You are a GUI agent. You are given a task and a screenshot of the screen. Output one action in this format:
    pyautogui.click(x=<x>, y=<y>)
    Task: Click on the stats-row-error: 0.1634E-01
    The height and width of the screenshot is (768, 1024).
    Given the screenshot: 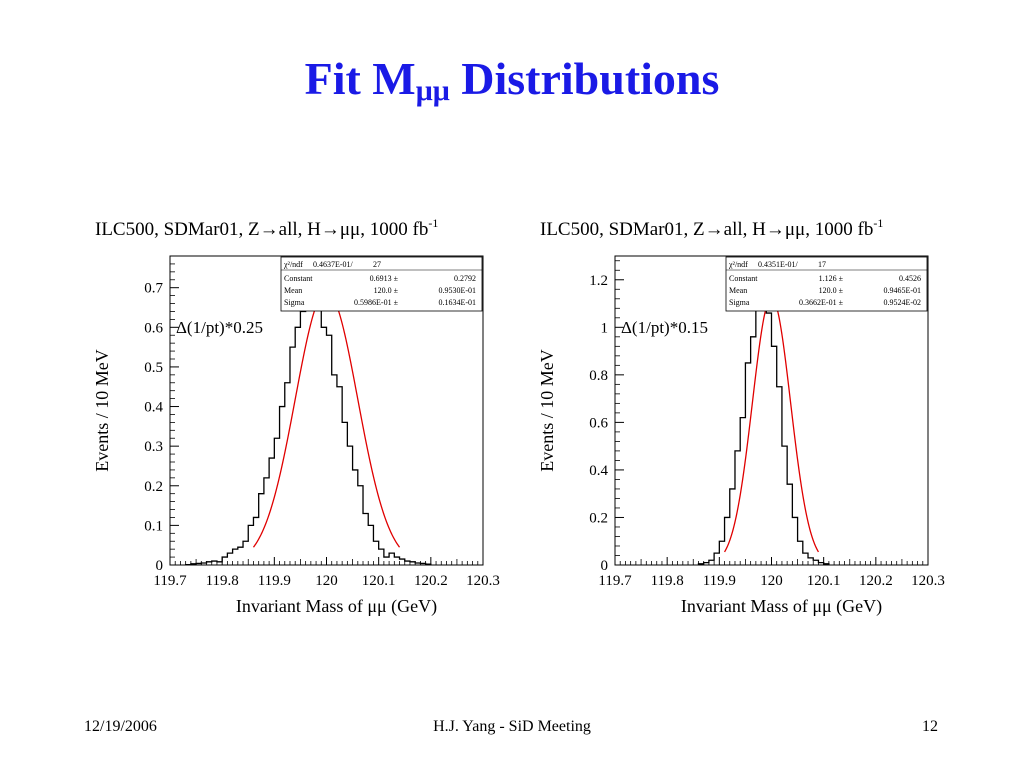 What is the action you would take?
    pyautogui.click(x=457, y=302)
    